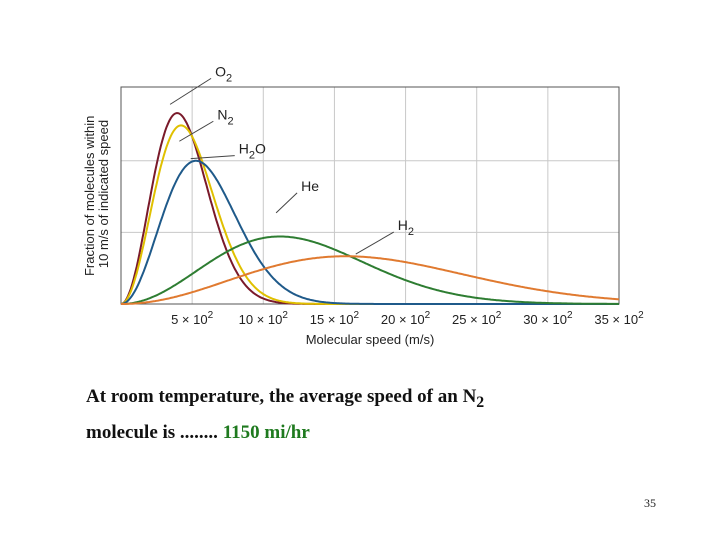 The image size is (720, 540). What do you see at coordinates (192, 318) in the screenshot?
I see `x-tick-label: 5 × 10²` at bounding box center [192, 318].